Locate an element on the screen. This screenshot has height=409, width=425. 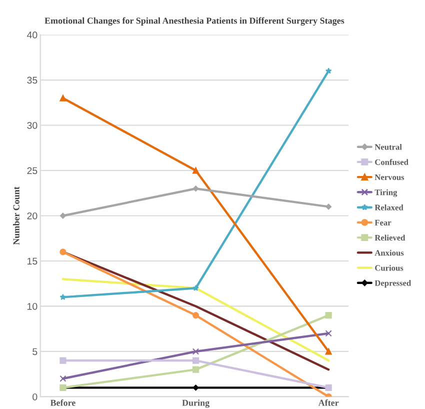
legend-label: Tiring is located at coordinates (386, 193).